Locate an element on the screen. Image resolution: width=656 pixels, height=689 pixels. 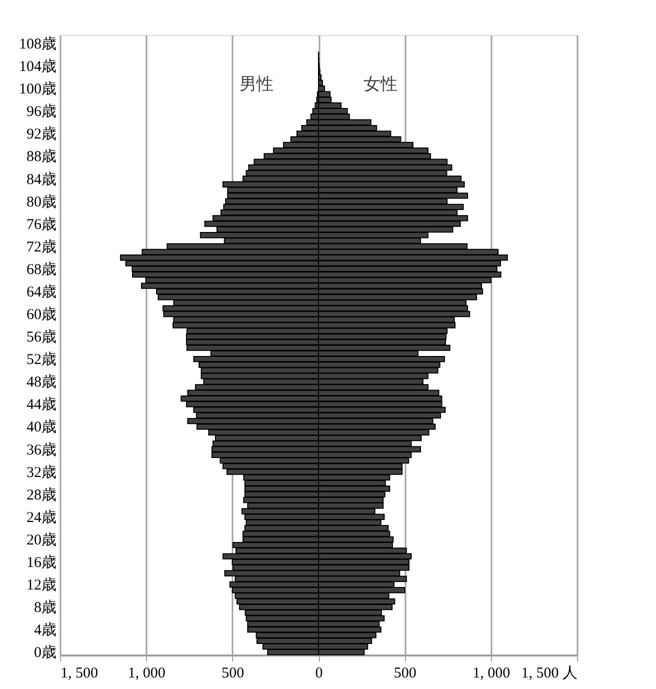
text: 男性 is located at coordinates (256, 84).